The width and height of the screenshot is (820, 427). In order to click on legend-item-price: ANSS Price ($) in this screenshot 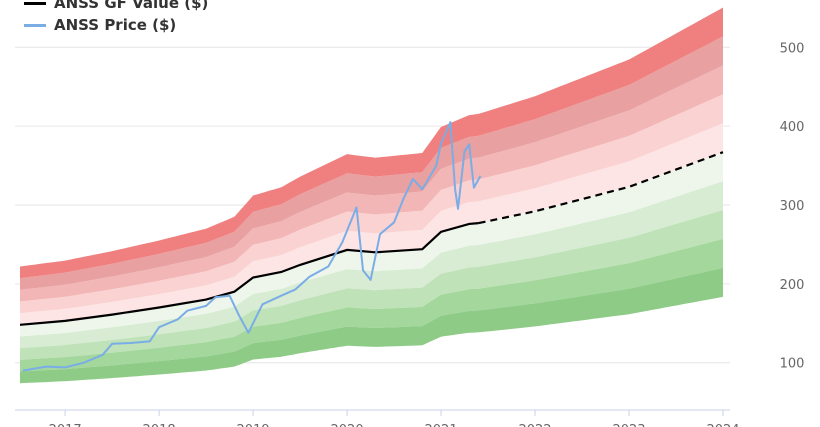, I will do `click(116, 25)`.